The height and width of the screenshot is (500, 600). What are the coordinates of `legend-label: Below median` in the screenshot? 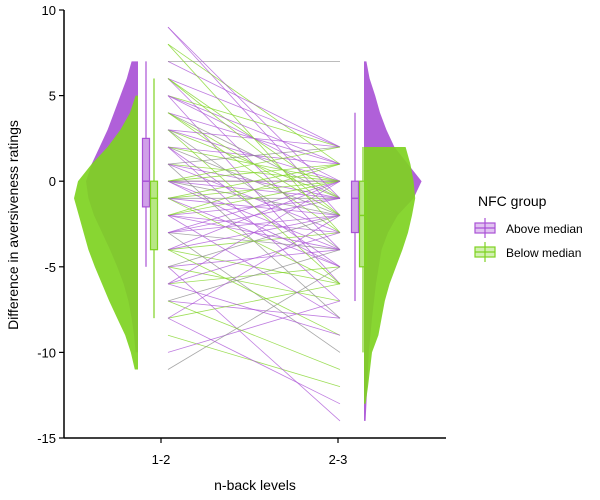 It's located at (543, 253).